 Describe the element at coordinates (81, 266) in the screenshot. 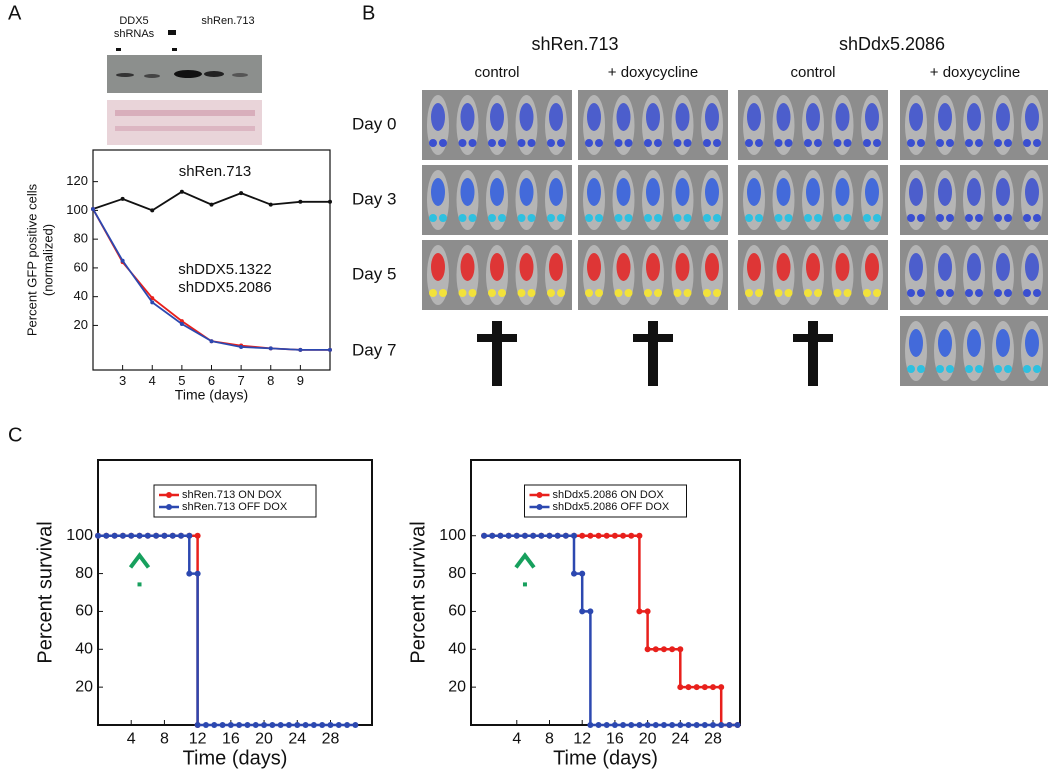

I see `y-tick-label: 60` at that location.